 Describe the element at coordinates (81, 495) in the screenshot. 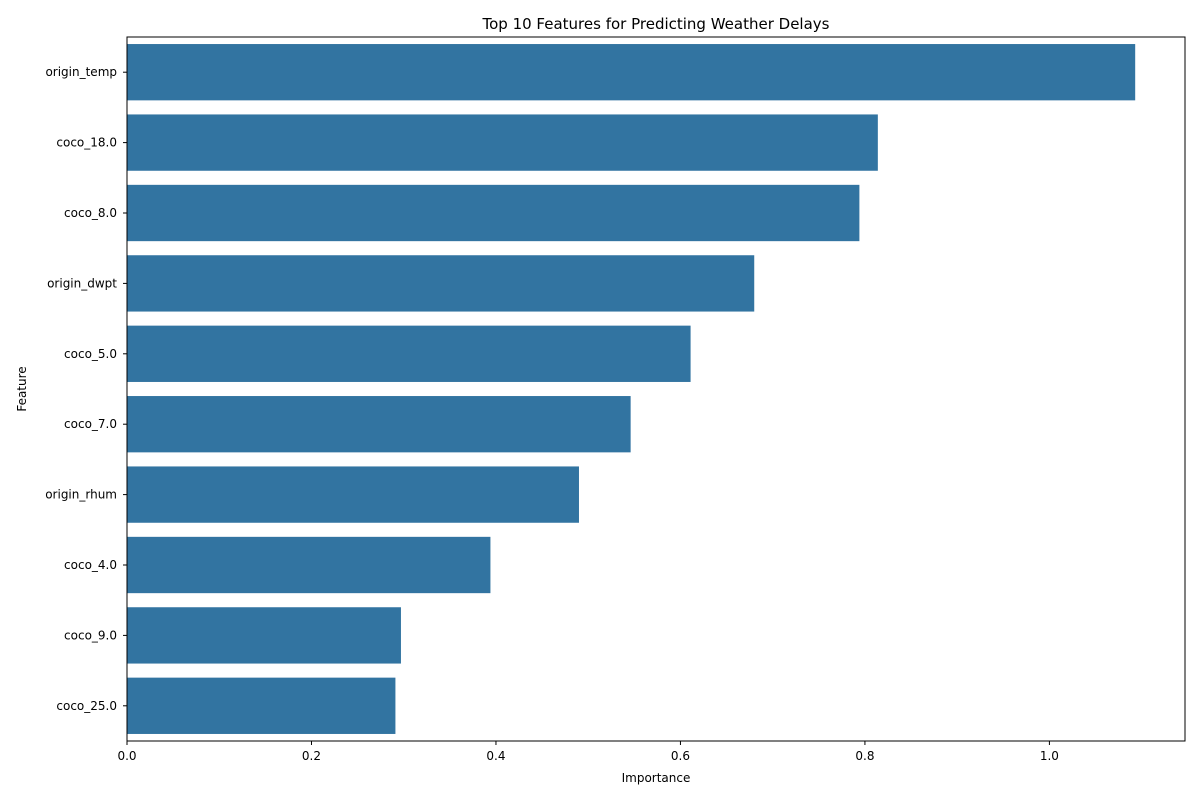

I see `y-tick-label: origin_rhum` at that location.